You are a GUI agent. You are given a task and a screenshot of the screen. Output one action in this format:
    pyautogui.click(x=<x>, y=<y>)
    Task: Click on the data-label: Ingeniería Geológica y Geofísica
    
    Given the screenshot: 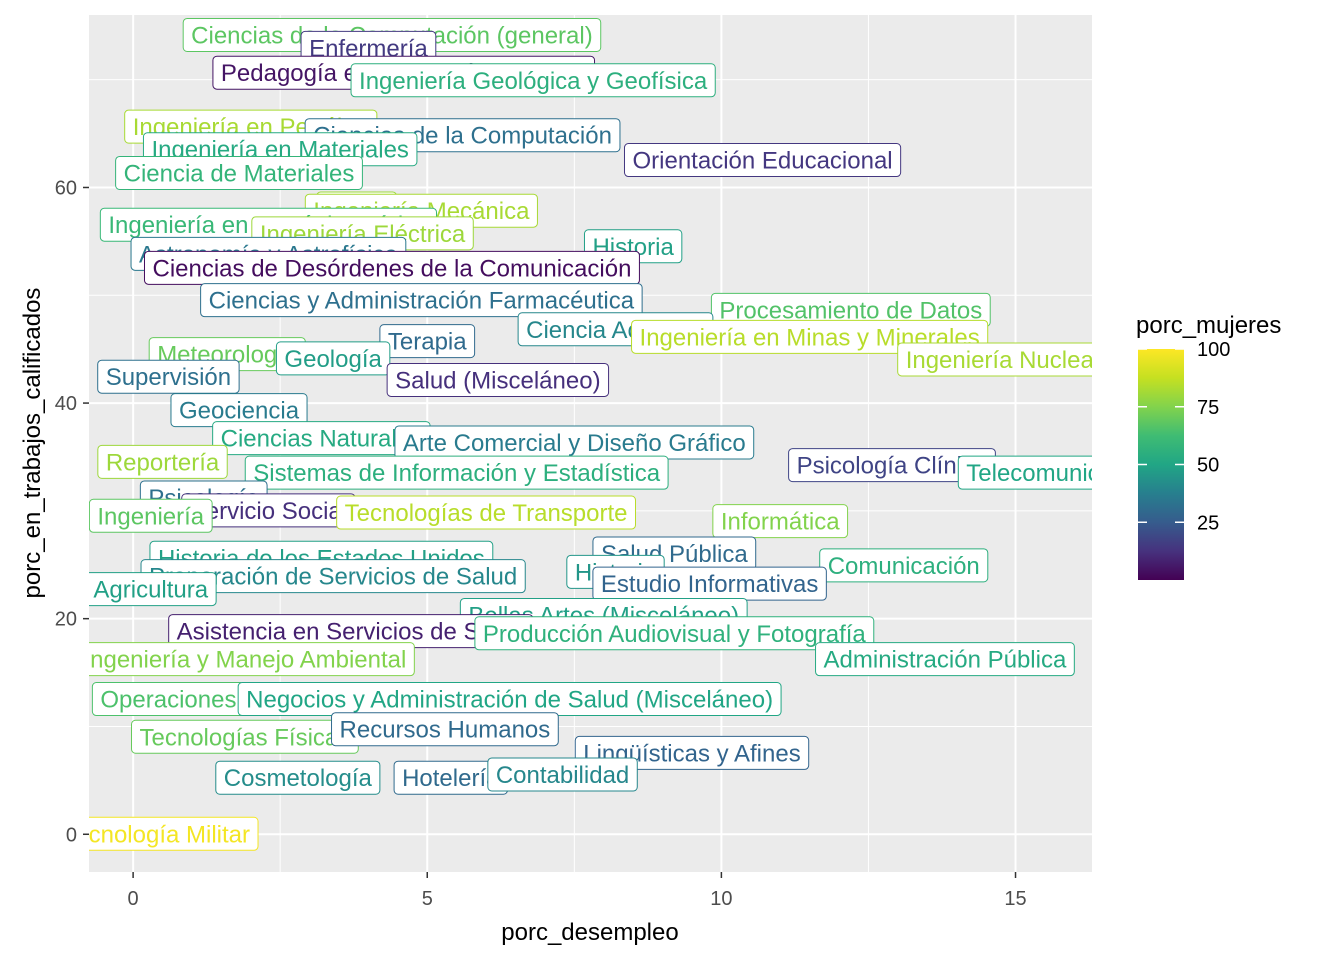 What is the action you would take?
    pyautogui.click(x=533, y=80)
    